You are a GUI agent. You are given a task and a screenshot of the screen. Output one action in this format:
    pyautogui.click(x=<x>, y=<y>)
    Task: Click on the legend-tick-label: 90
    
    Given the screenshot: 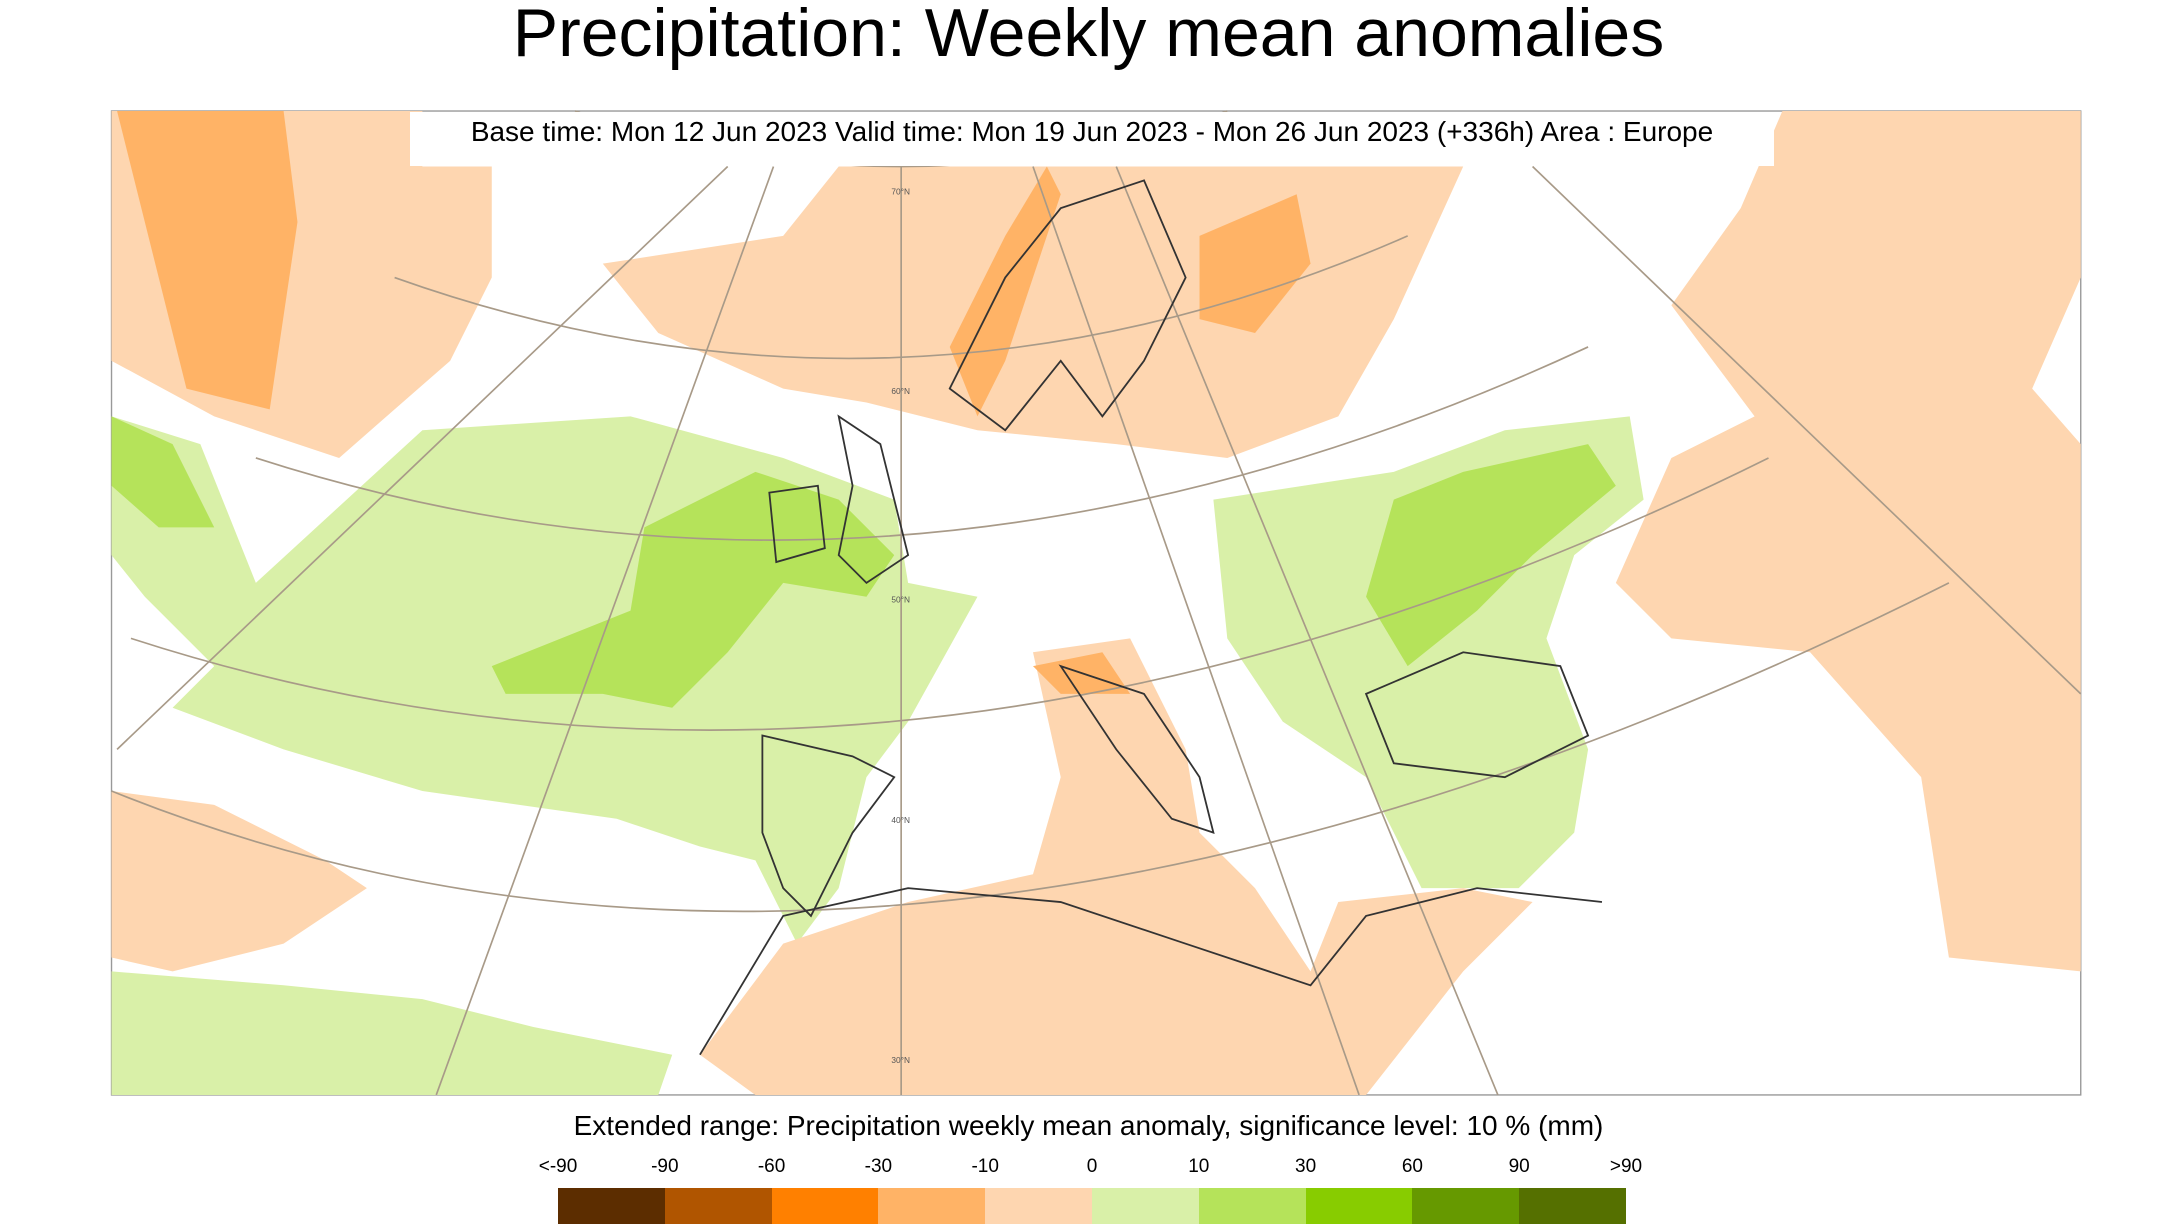 What is the action you would take?
    pyautogui.click(x=1519, y=1166)
    